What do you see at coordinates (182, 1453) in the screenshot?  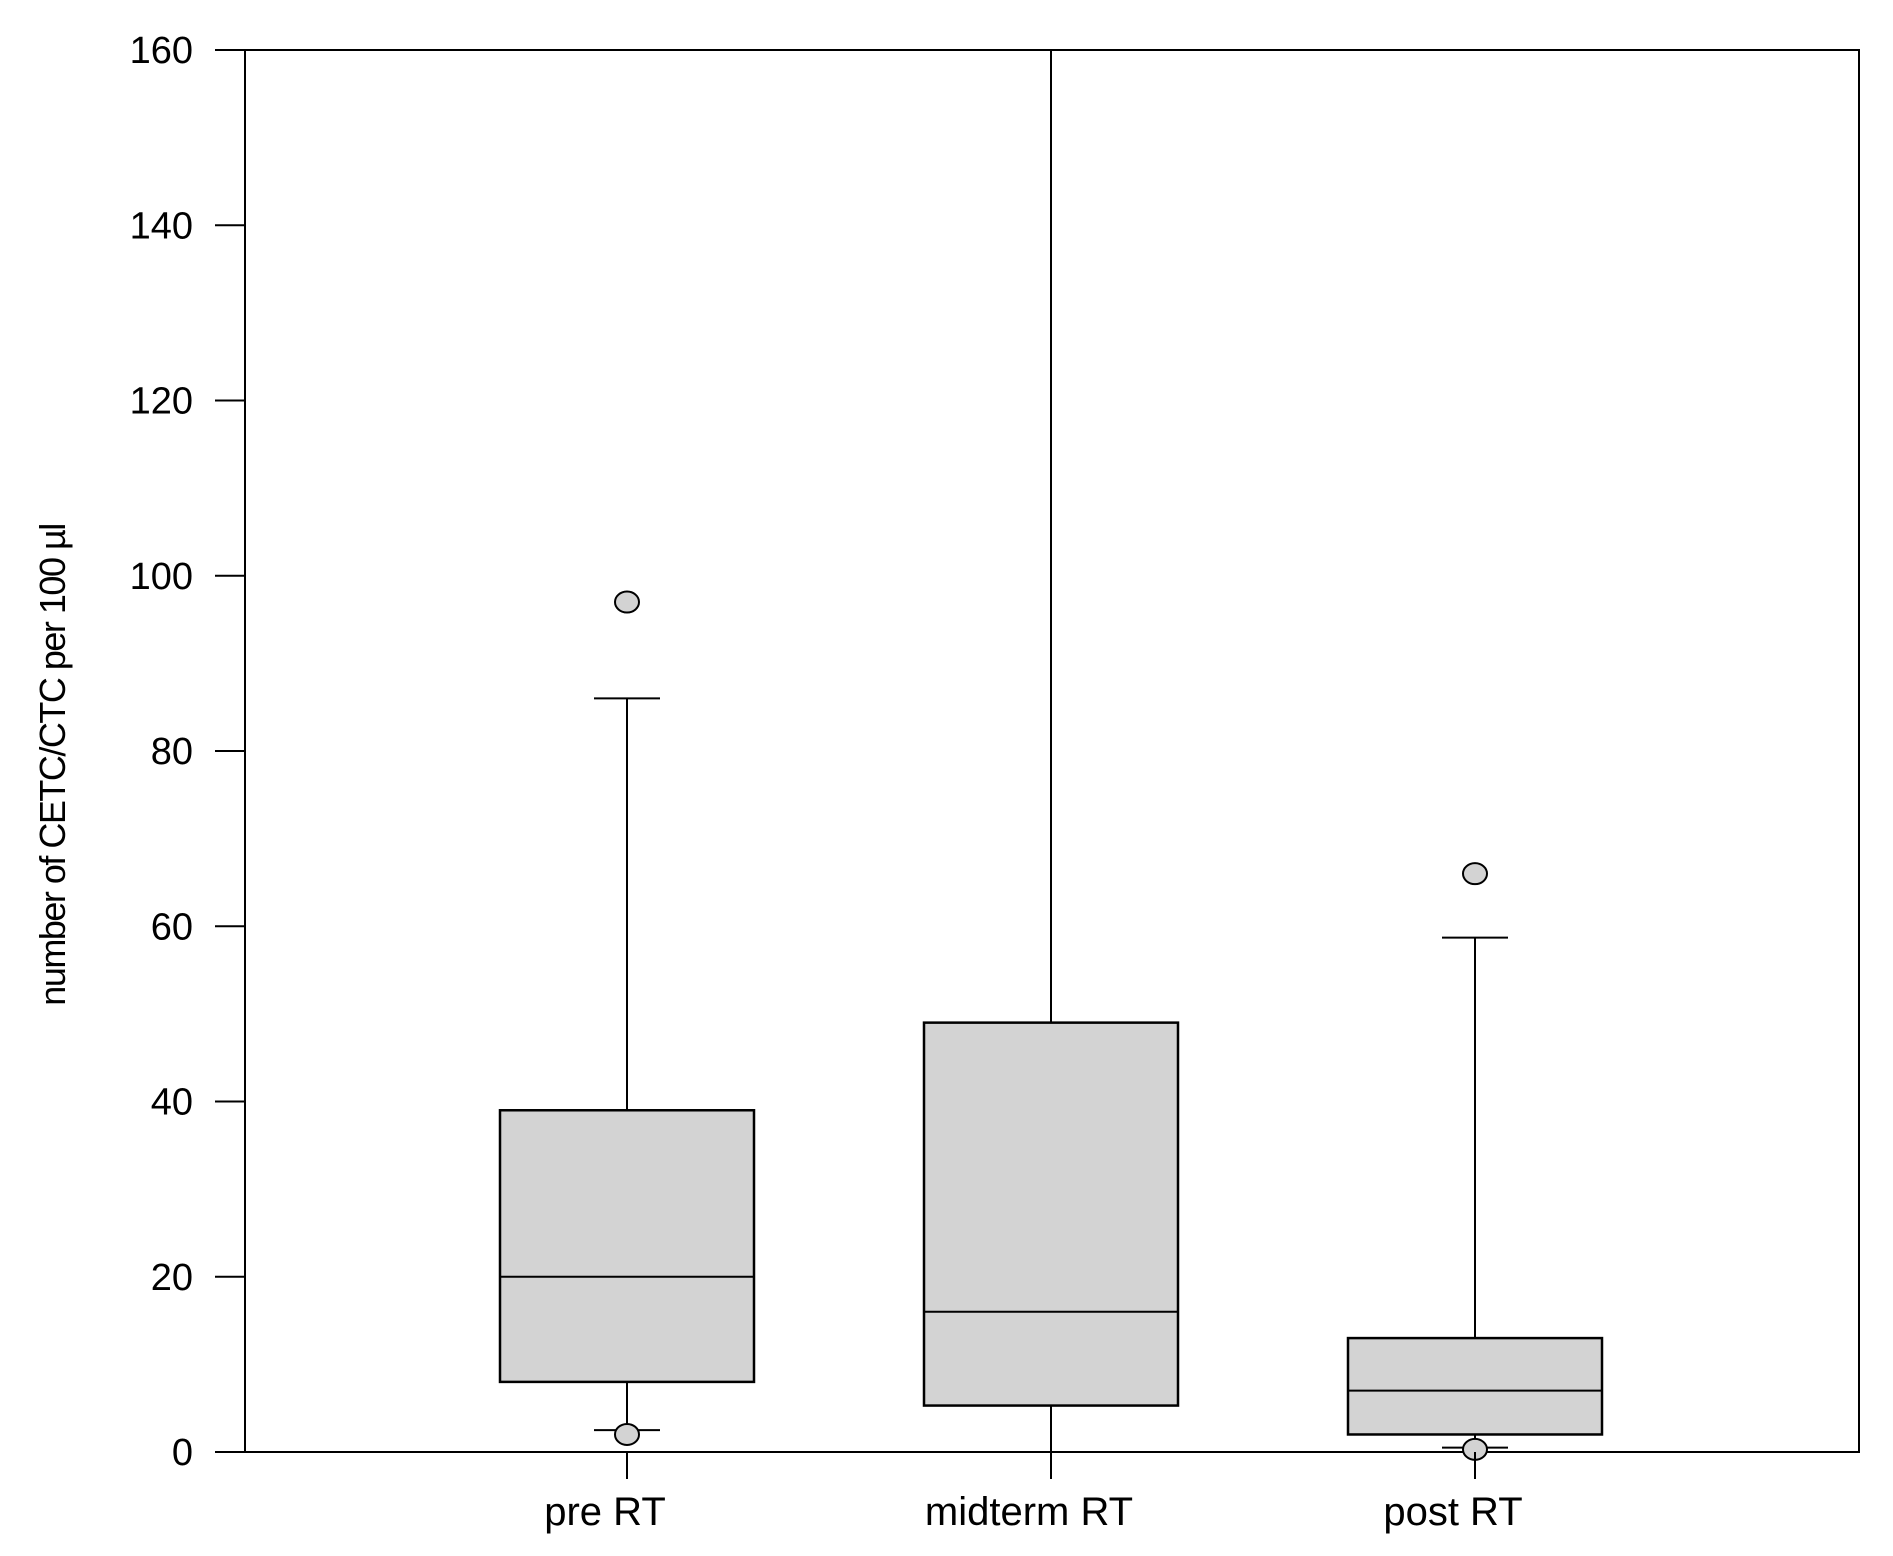 I see `y-tick-label: 0` at bounding box center [182, 1453].